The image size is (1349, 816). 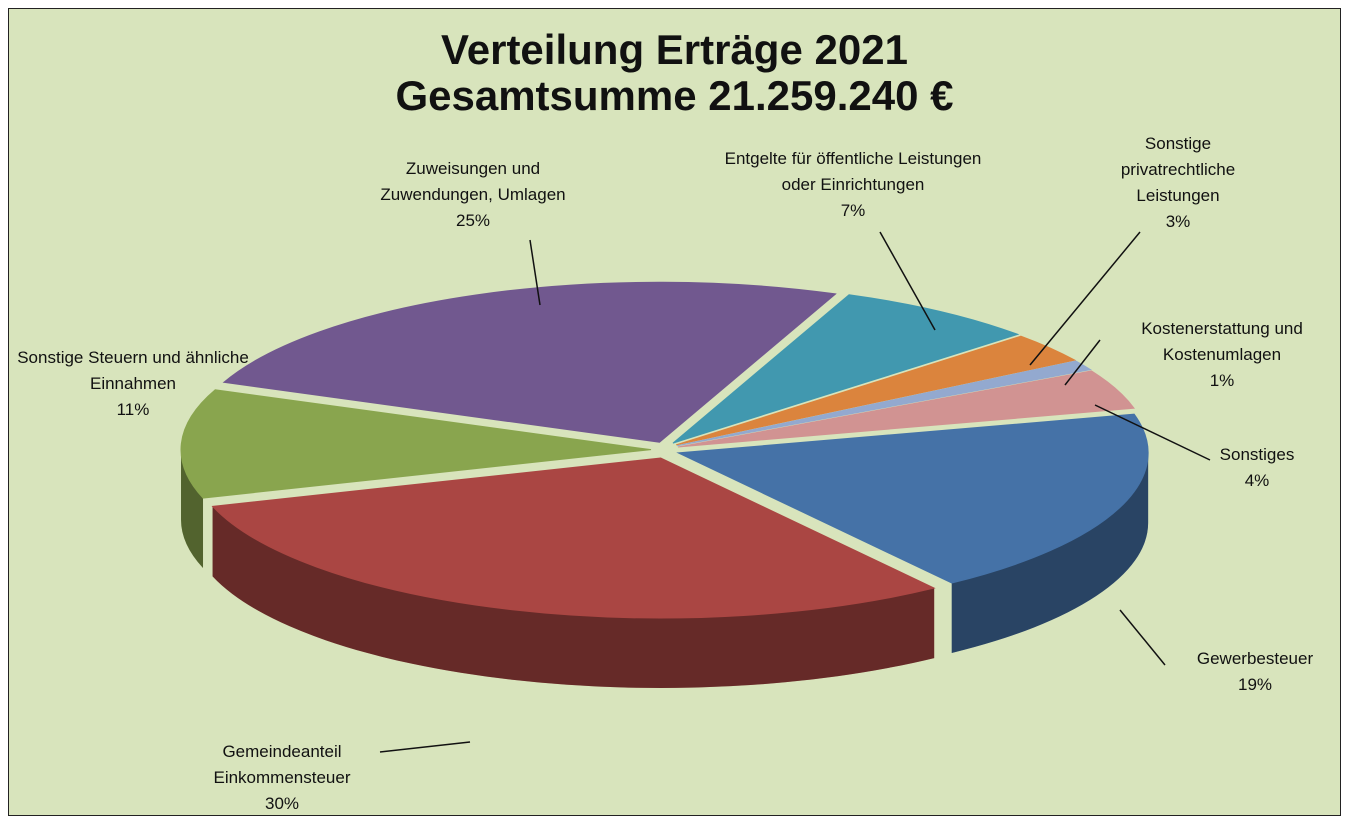 I want to click on category-label: Kostenerstattung und Kostenumlagen, so click(x=1222, y=341).